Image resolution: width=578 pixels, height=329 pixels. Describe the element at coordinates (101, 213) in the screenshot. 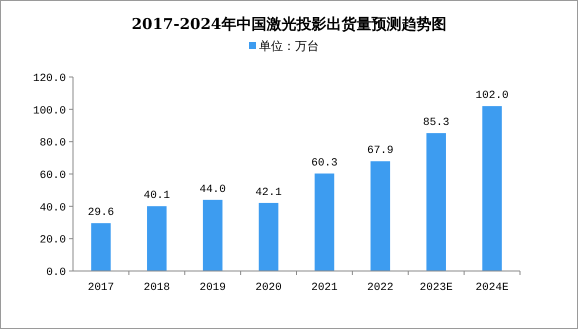

I see `text: 29.6` at that location.